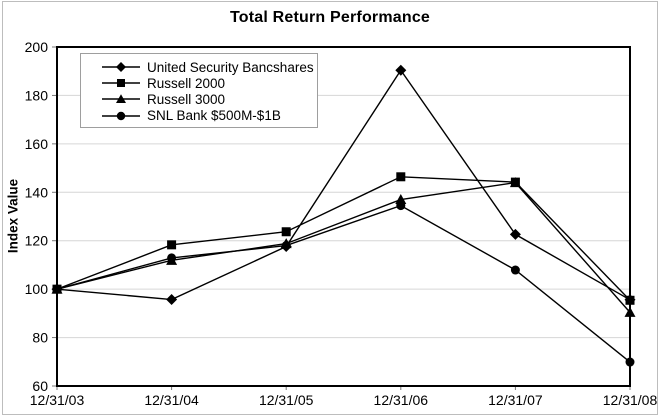 The image size is (660, 418). I want to click on triangle-marker-icon, so click(121, 99).